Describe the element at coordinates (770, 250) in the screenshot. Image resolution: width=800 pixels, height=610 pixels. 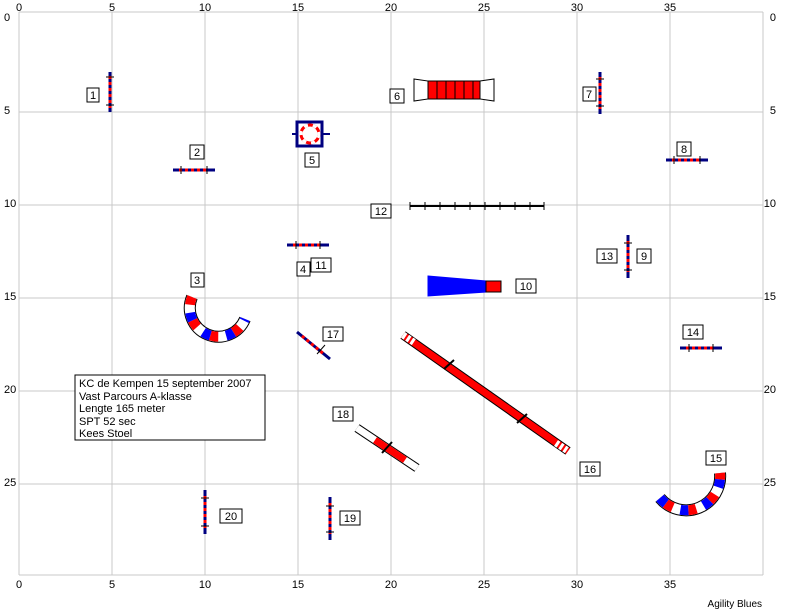
I see `y-tick-labels-right: 0 5 10 15 20 25` at that location.